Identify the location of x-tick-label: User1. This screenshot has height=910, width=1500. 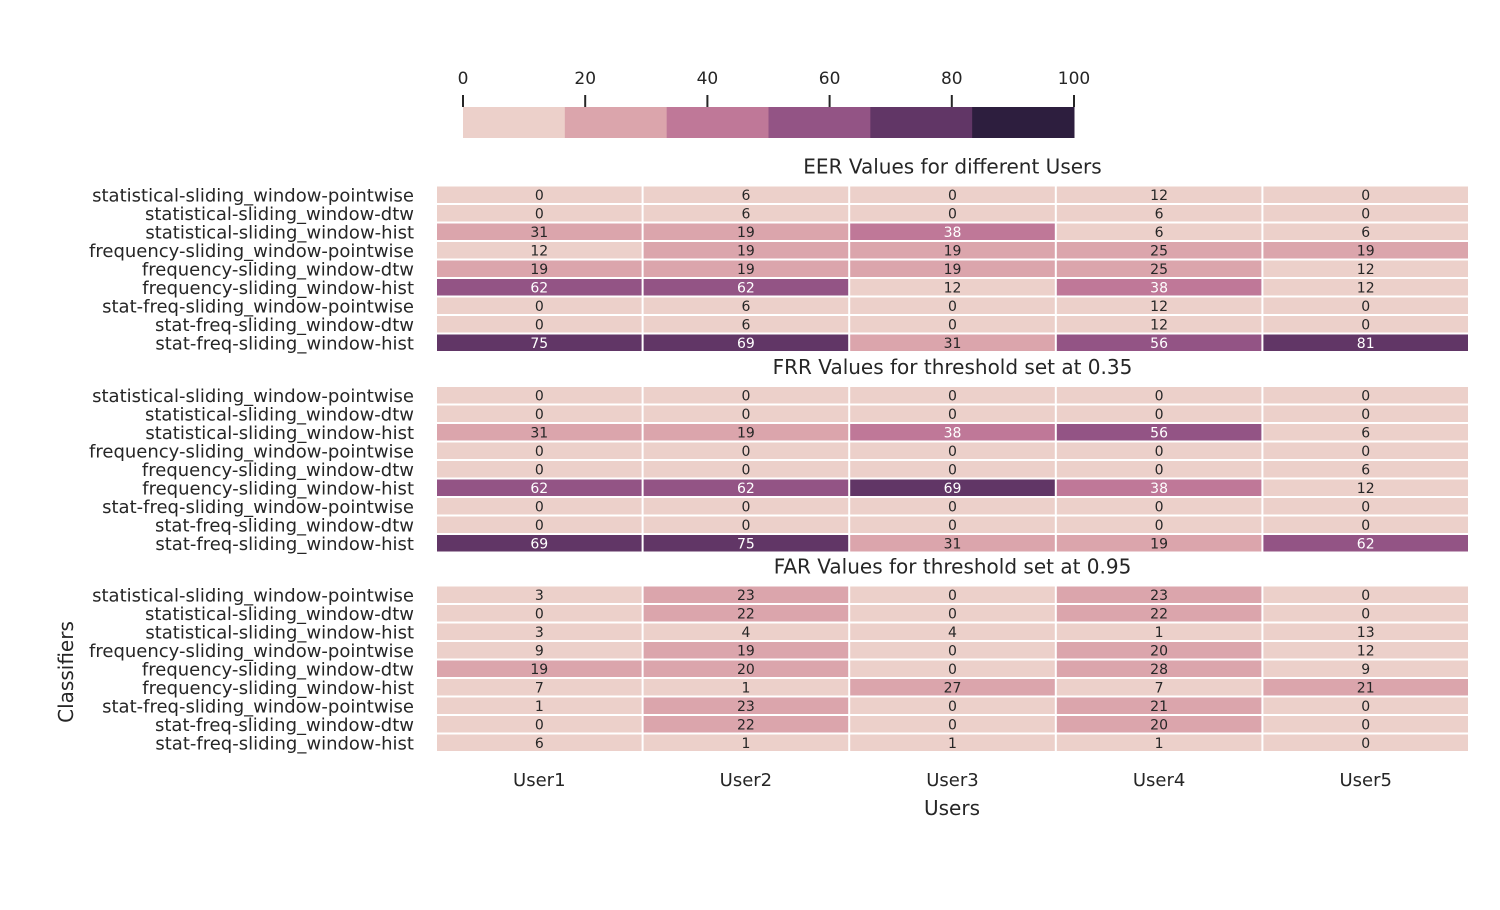
(539, 780).